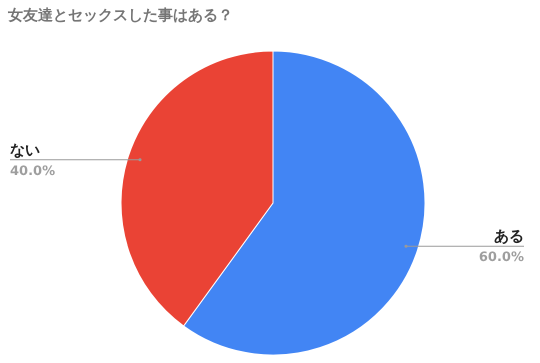  What do you see at coordinates (501, 258) in the screenshot?
I see `data-label: 60.0%` at bounding box center [501, 258].